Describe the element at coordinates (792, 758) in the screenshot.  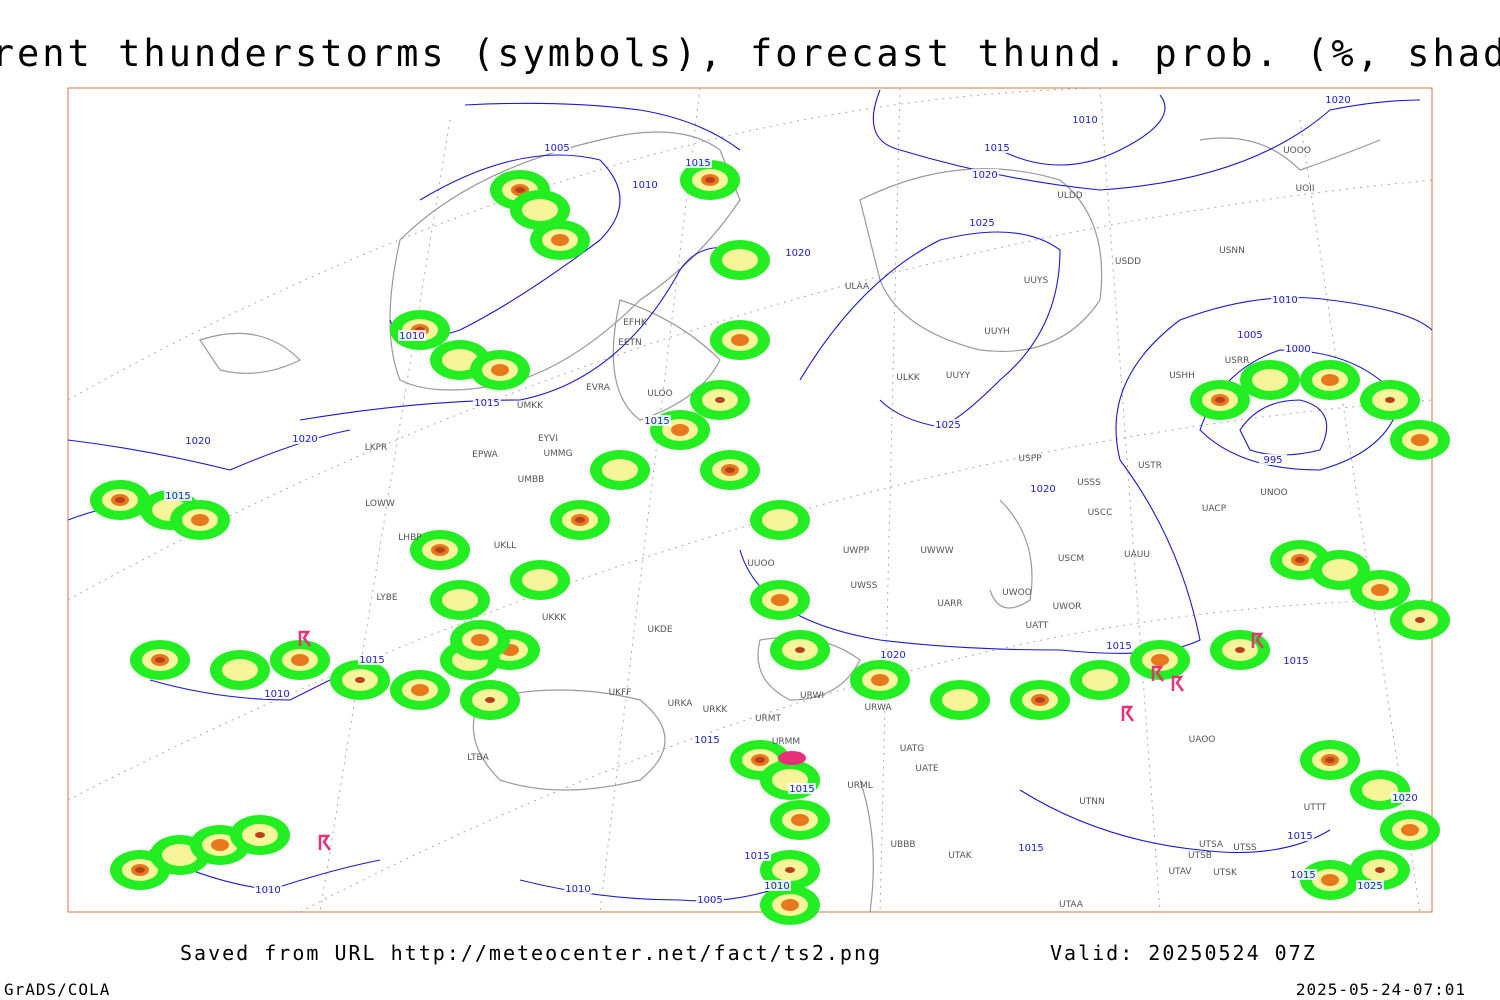
I see `thunderstorm-area` at that location.